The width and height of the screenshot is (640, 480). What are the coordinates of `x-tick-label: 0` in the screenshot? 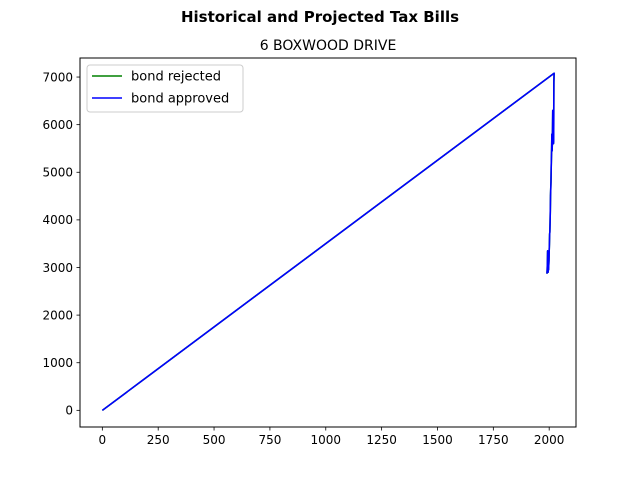 It's located at (103, 440).